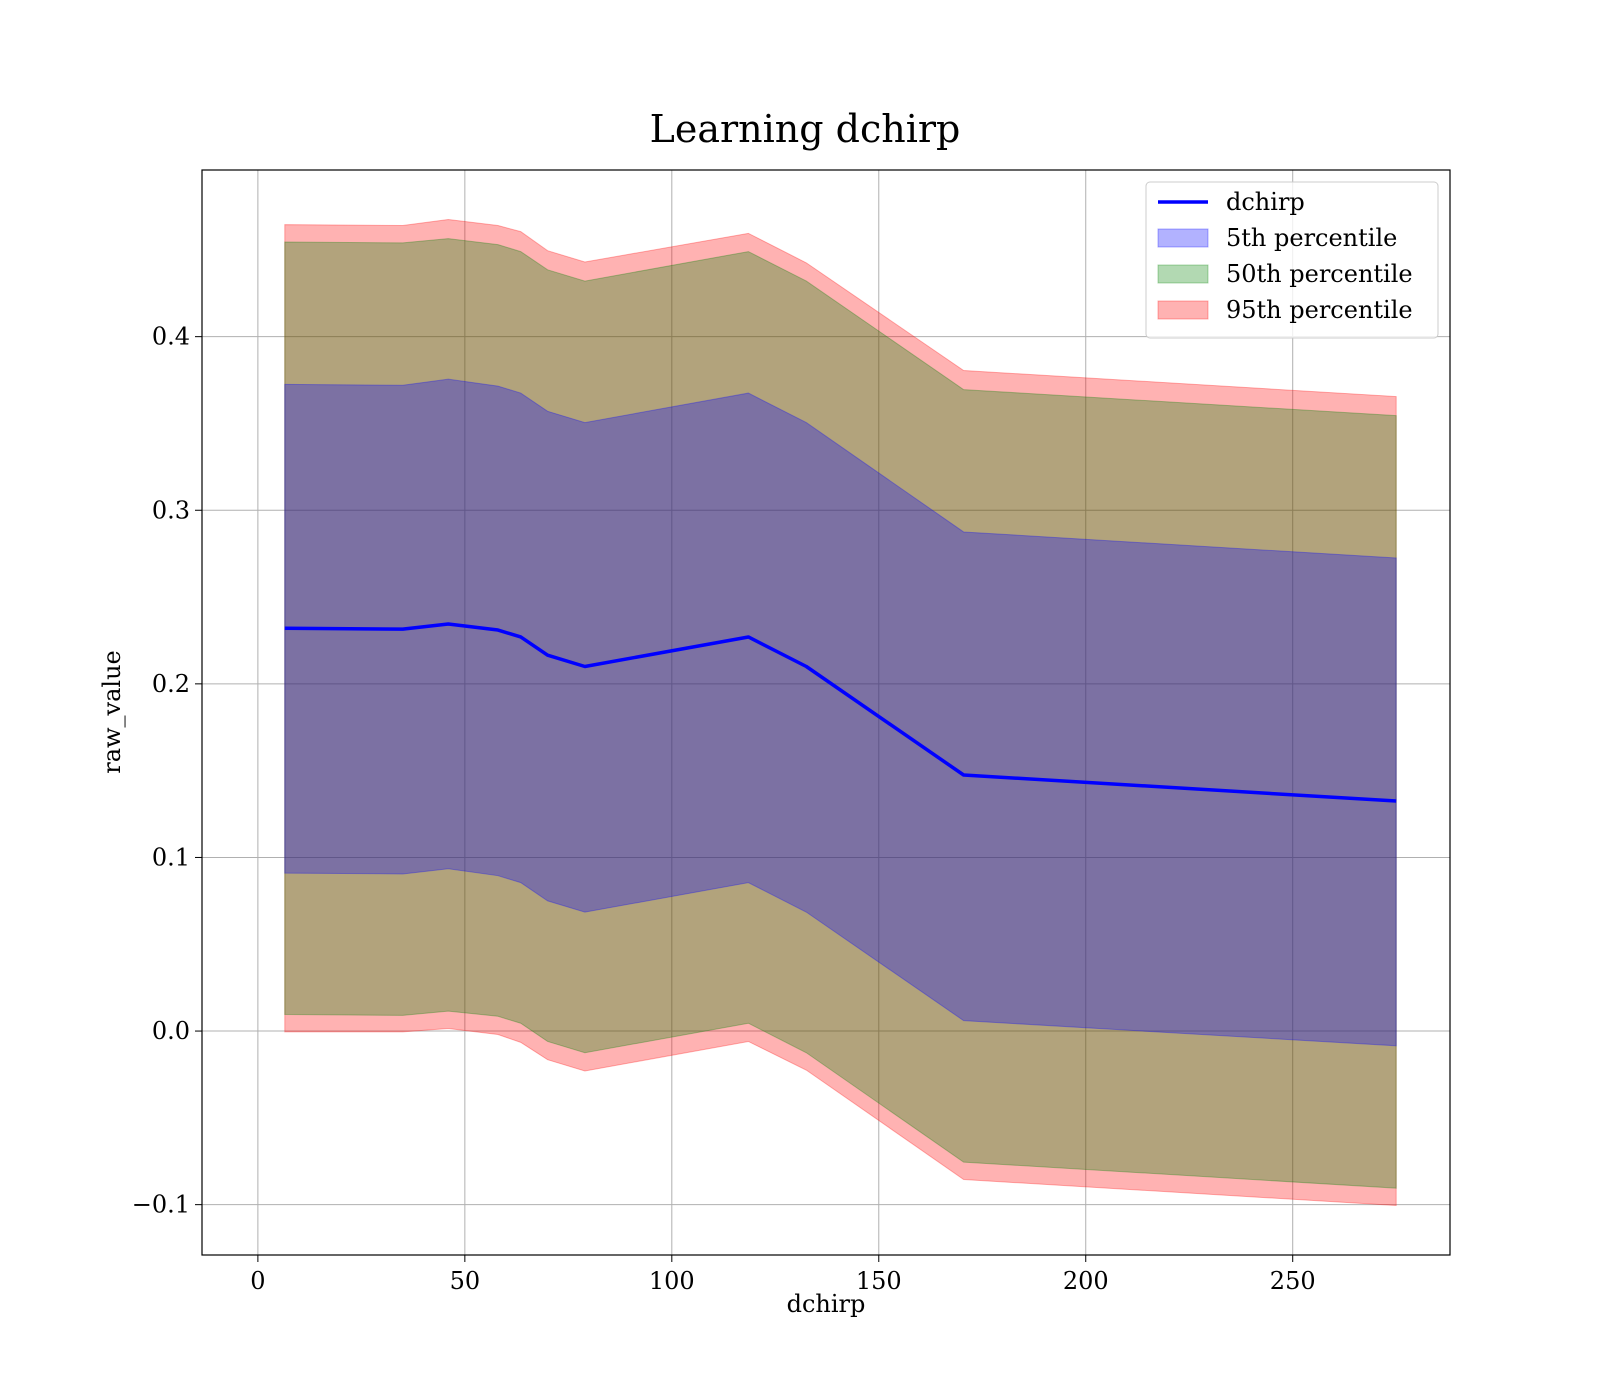 The image size is (1600, 1400). I want to click on x-tick-label: 0, so click(257, 1281).